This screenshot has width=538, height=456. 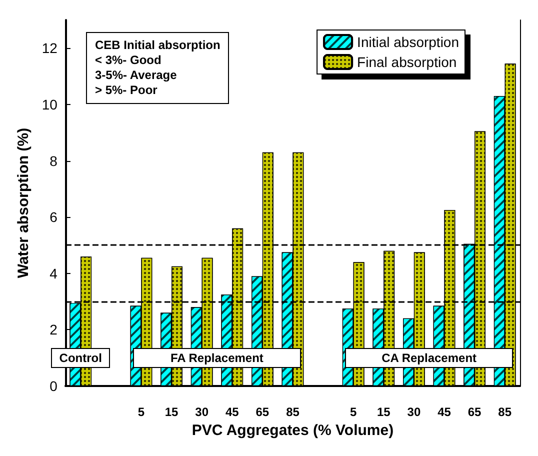 What do you see at coordinates (128, 60) in the screenshot?
I see `annotation: < 3%- Good` at bounding box center [128, 60].